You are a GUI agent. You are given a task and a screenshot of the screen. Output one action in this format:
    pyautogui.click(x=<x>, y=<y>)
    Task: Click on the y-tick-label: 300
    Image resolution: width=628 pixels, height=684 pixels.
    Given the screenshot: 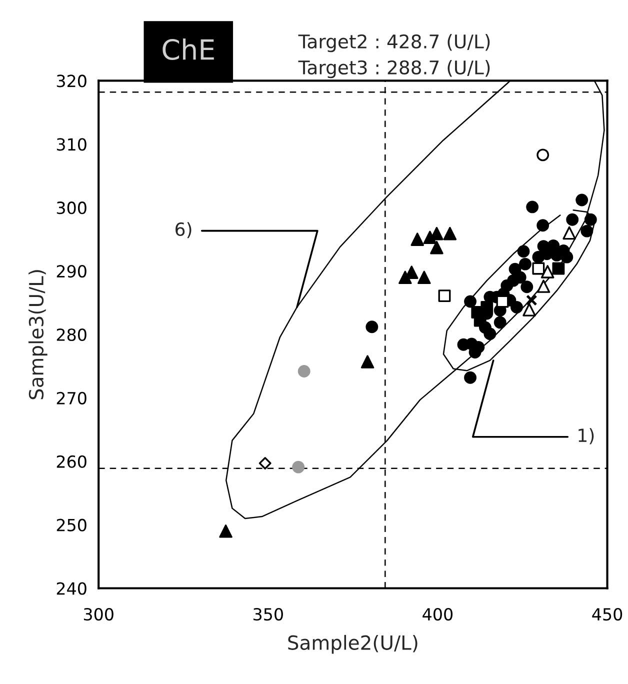 What is the action you would take?
    pyautogui.click(x=71, y=208)
    